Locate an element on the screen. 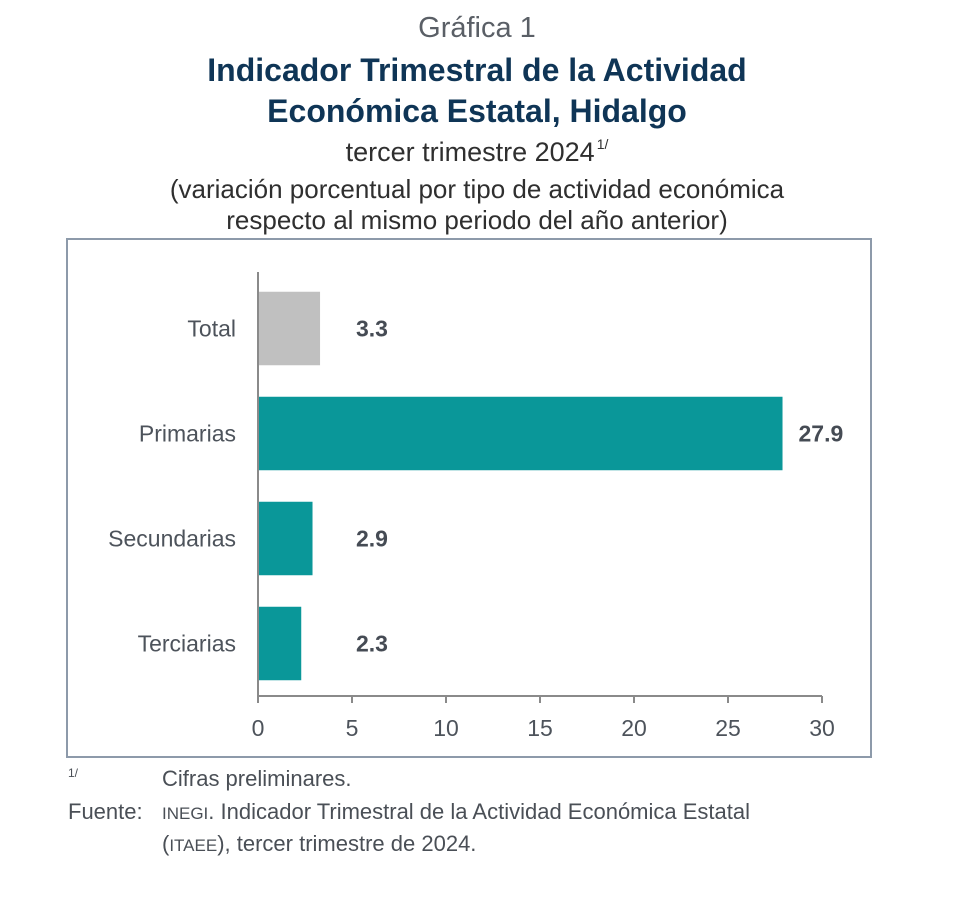 Image resolution: width=954 pixels, height=900 pixels. source-line-2: (ITAEE), tercer trimestre de 2024. is located at coordinates (319, 844).